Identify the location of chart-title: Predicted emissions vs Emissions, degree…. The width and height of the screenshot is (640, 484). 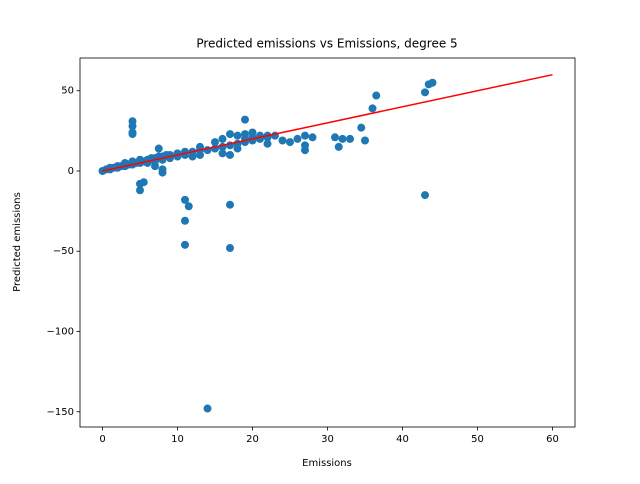
(326, 44).